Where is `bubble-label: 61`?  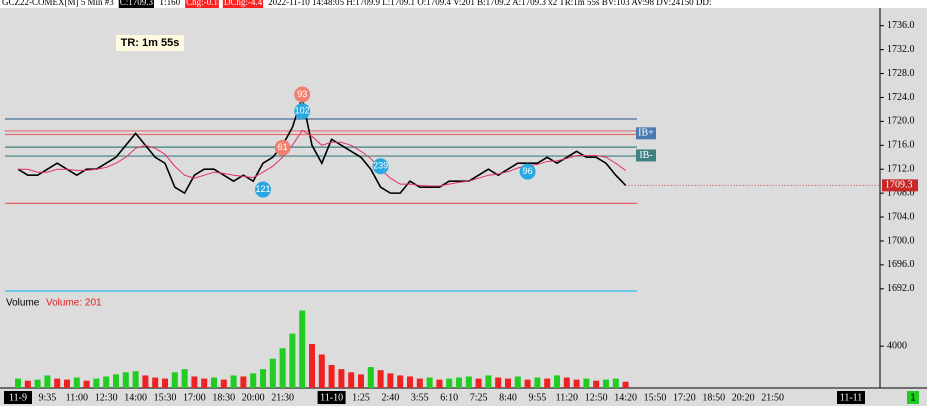 bubble-label: 61 is located at coordinates (283, 147).